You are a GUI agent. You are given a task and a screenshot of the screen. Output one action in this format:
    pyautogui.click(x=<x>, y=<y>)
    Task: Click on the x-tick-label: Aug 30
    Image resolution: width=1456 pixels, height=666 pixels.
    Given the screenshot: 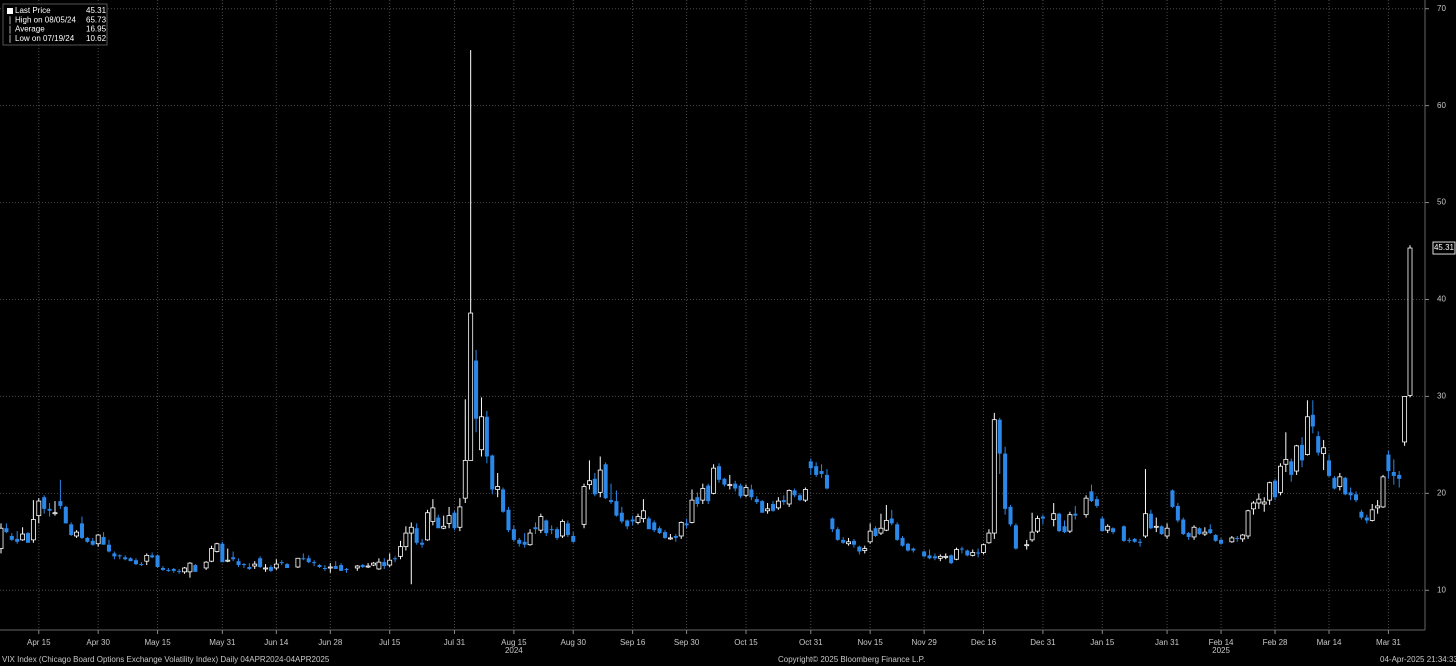 What is the action you would take?
    pyautogui.click(x=574, y=642)
    